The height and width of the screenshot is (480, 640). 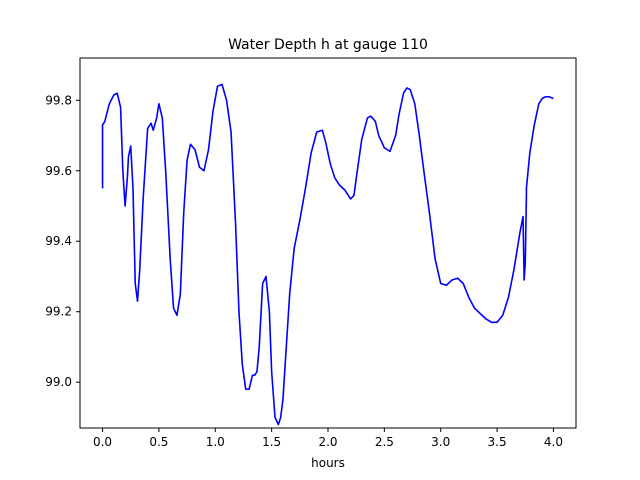 What do you see at coordinates (215, 442) in the screenshot?
I see `x-tick-label: 1.0` at bounding box center [215, 442].